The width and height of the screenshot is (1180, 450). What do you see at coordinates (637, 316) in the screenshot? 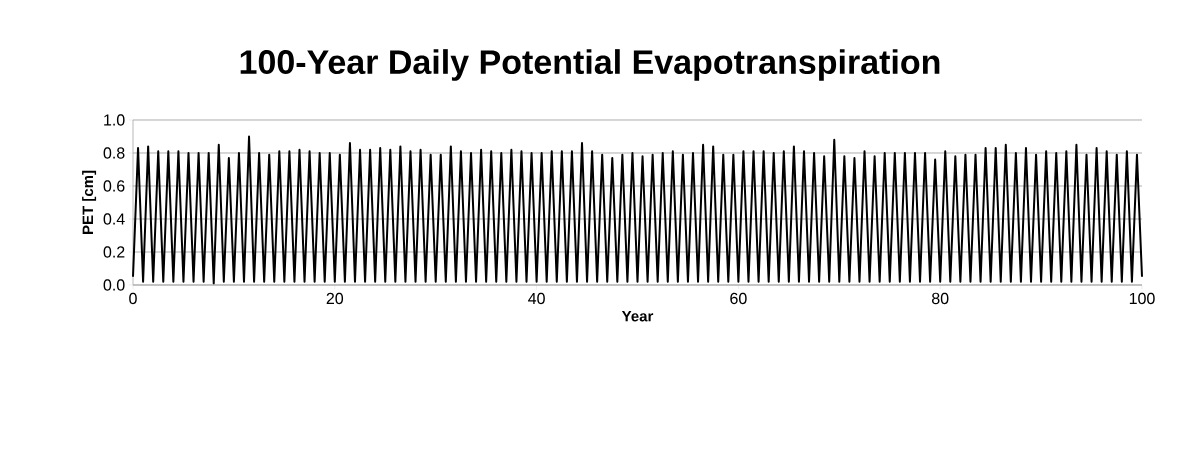
I see `x-axis-title: Year` at bounding box center [637, 316].